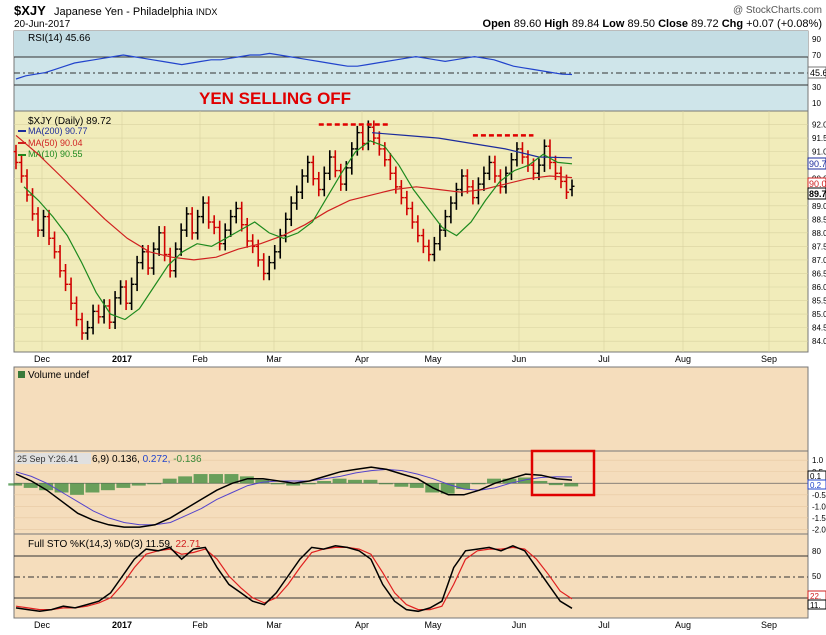 This screenshot has width=826, height=635. What do you see at coordinates (22, 155) in the screenshot?
I see `ma10-swatch` at bounding box center [22, 155].